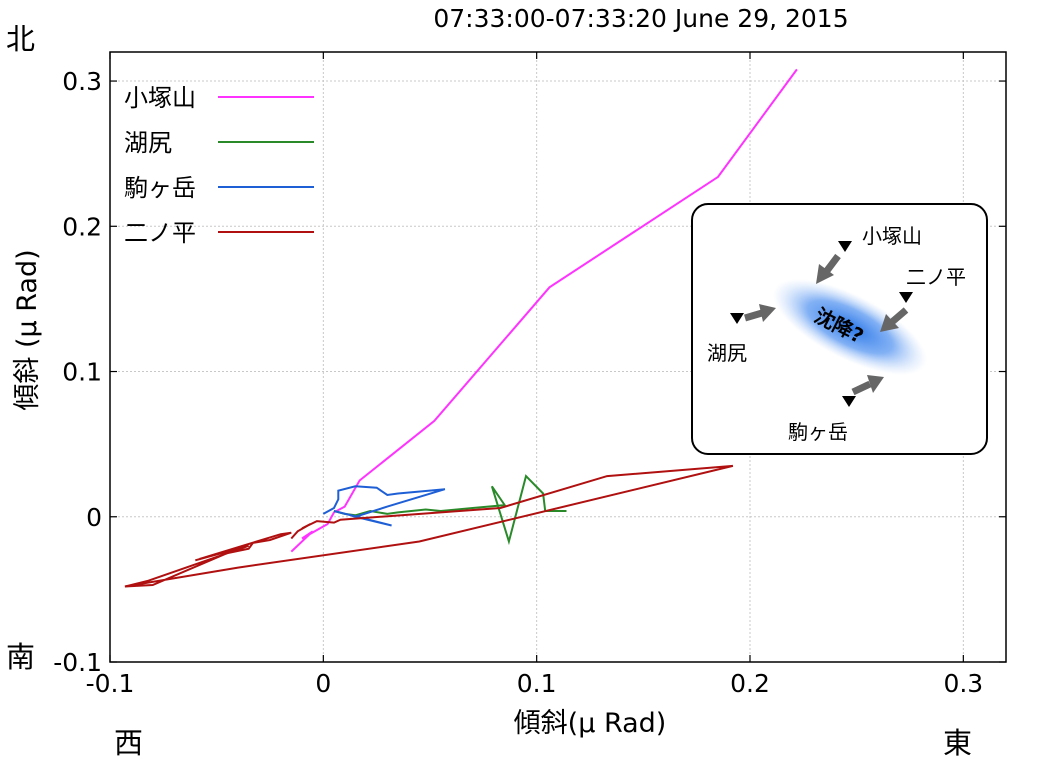 Image resolution: width=1064 pixels, height=767 pixels. What do you see at coordinates (20, 657) in the screenshot?
I see `compass-south-label: 南` at bounding box center [20, 657].